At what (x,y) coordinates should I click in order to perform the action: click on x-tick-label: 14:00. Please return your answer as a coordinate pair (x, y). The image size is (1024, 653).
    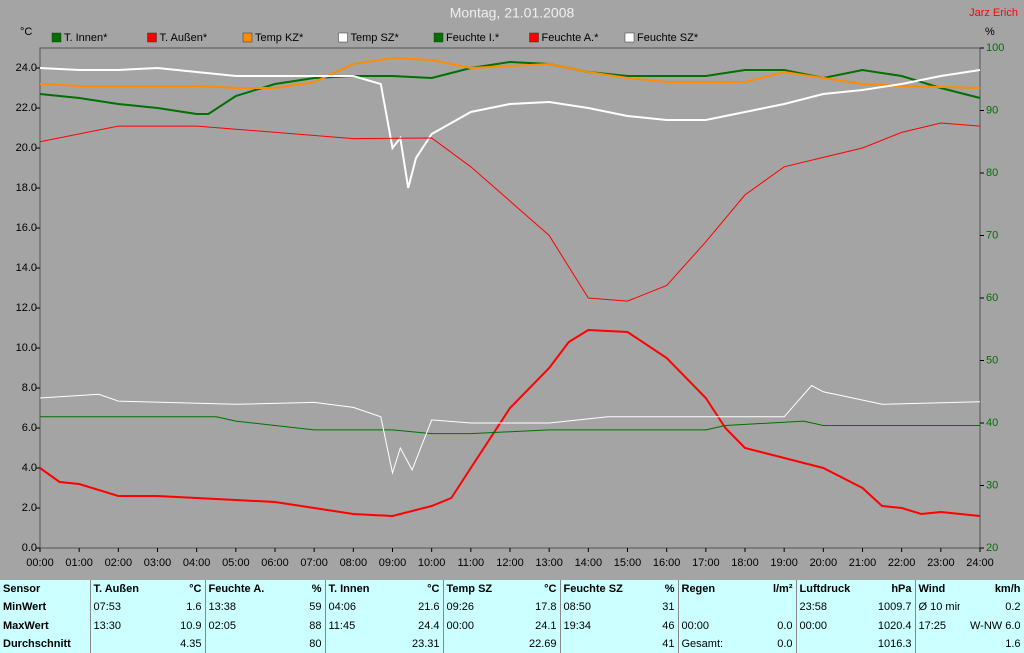
    Looking at the image, I should click on (589, 563).